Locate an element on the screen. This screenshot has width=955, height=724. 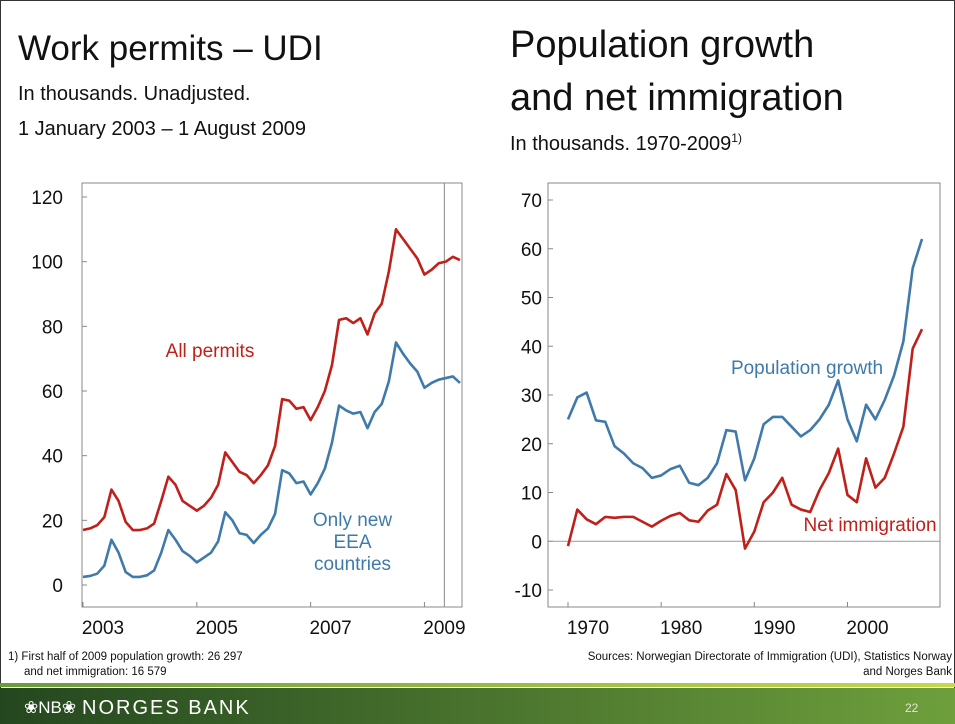
x-tick-label: 1970 is located at coordinates (588, 628).